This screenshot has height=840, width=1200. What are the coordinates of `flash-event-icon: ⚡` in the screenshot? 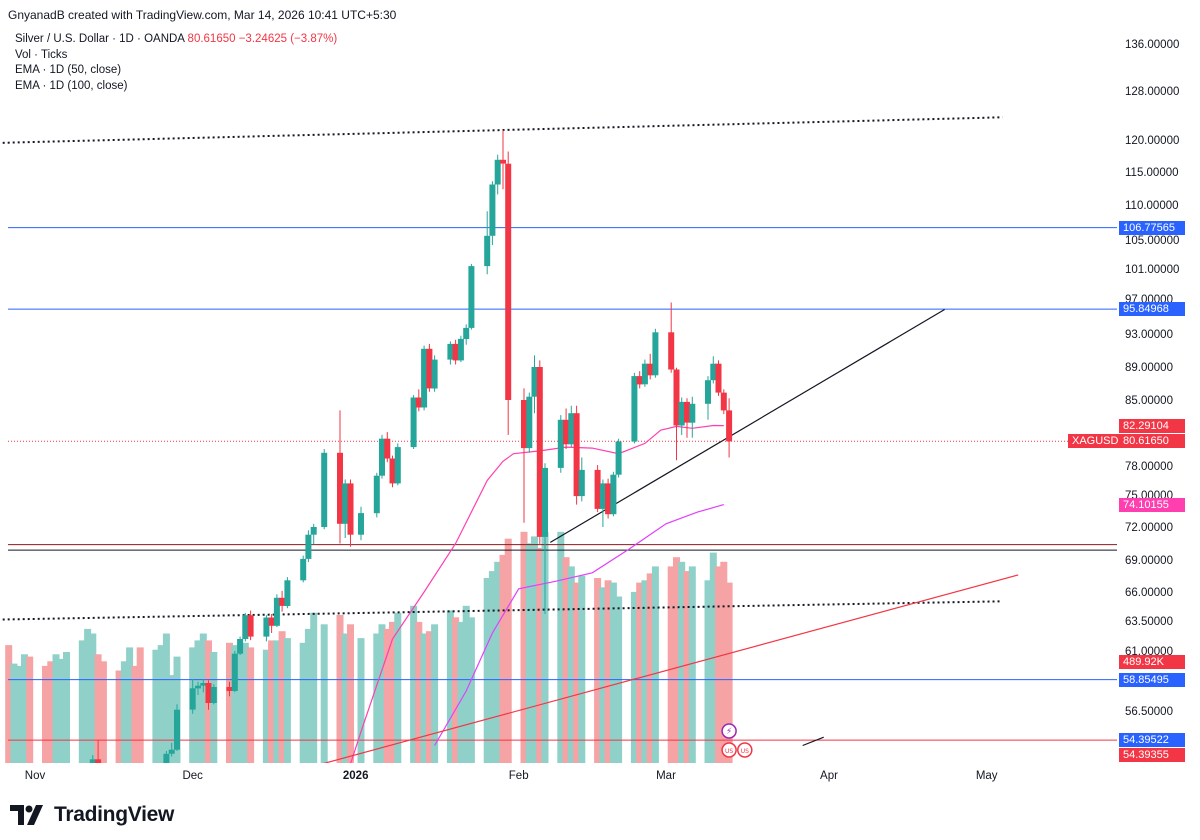 It's located at (729, 731).